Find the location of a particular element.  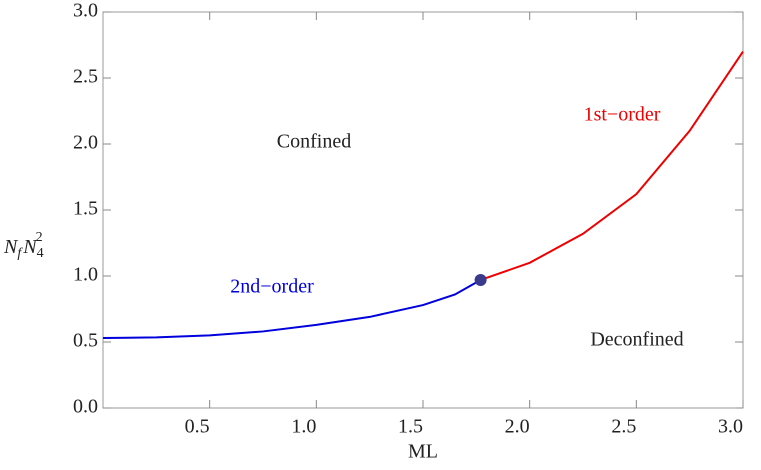

region-label: Deconfined is located at coordinates (636, 340).